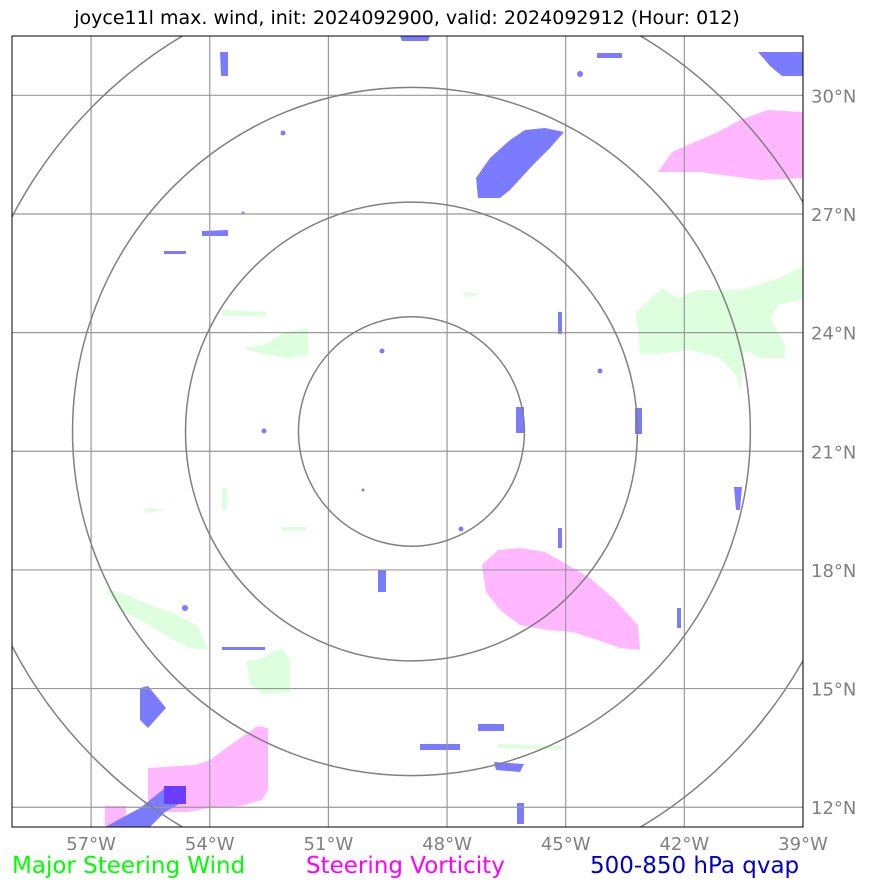 This screenshot has height=891, width=873. What do you see at coordinates (566, 844) in the screenshot?
I see `longitude-tick-label: 45°W` at bounding box center [566, 844].